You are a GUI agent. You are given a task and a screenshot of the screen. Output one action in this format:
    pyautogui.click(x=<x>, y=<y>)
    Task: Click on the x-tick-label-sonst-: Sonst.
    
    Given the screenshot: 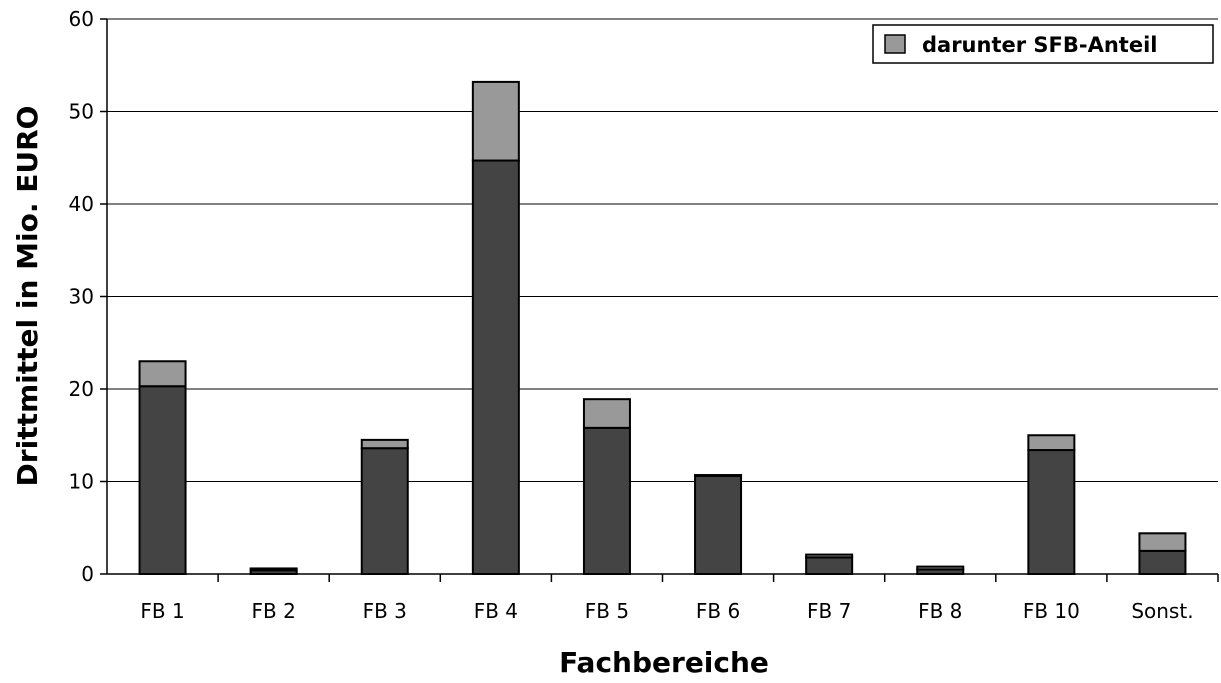 What is the action you would take?
    pyautogui.click(x=1162, y=611)
    